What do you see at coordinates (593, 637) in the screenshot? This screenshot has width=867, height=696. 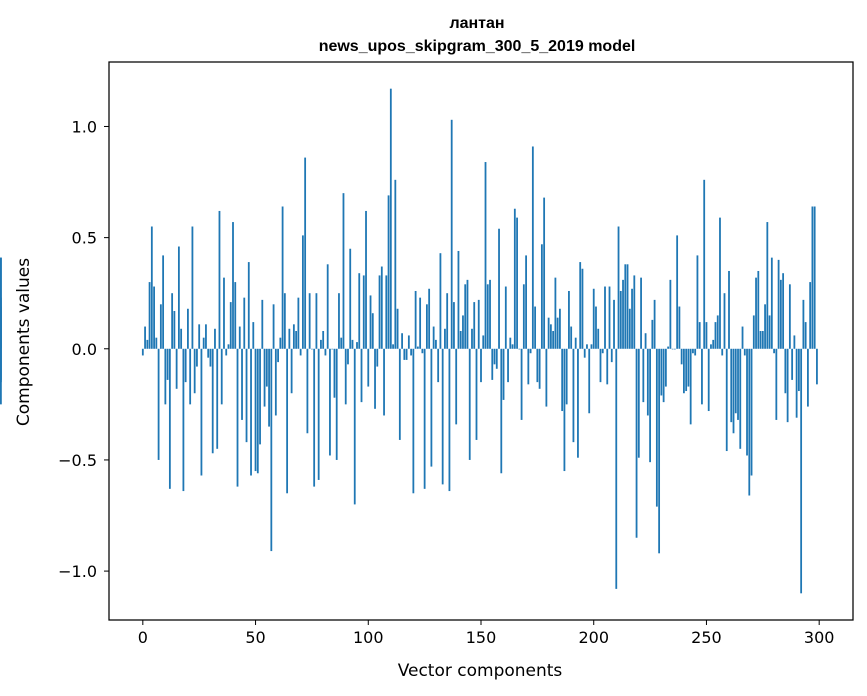 I see `x-tick-label: 200` at bounding box center [593, 637].